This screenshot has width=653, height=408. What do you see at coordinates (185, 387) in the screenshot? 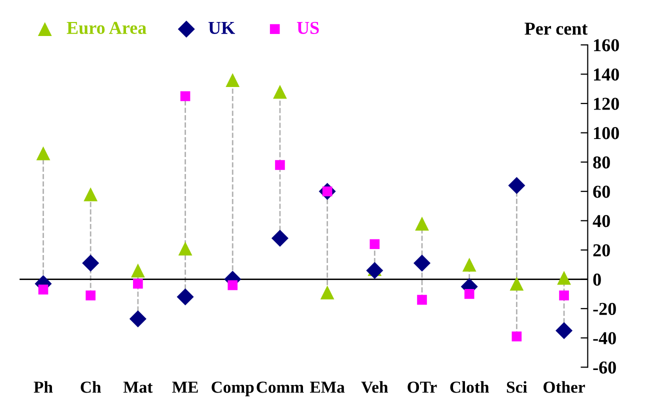
I see `x-tick-label: ME` at bounding box center [185, 387].